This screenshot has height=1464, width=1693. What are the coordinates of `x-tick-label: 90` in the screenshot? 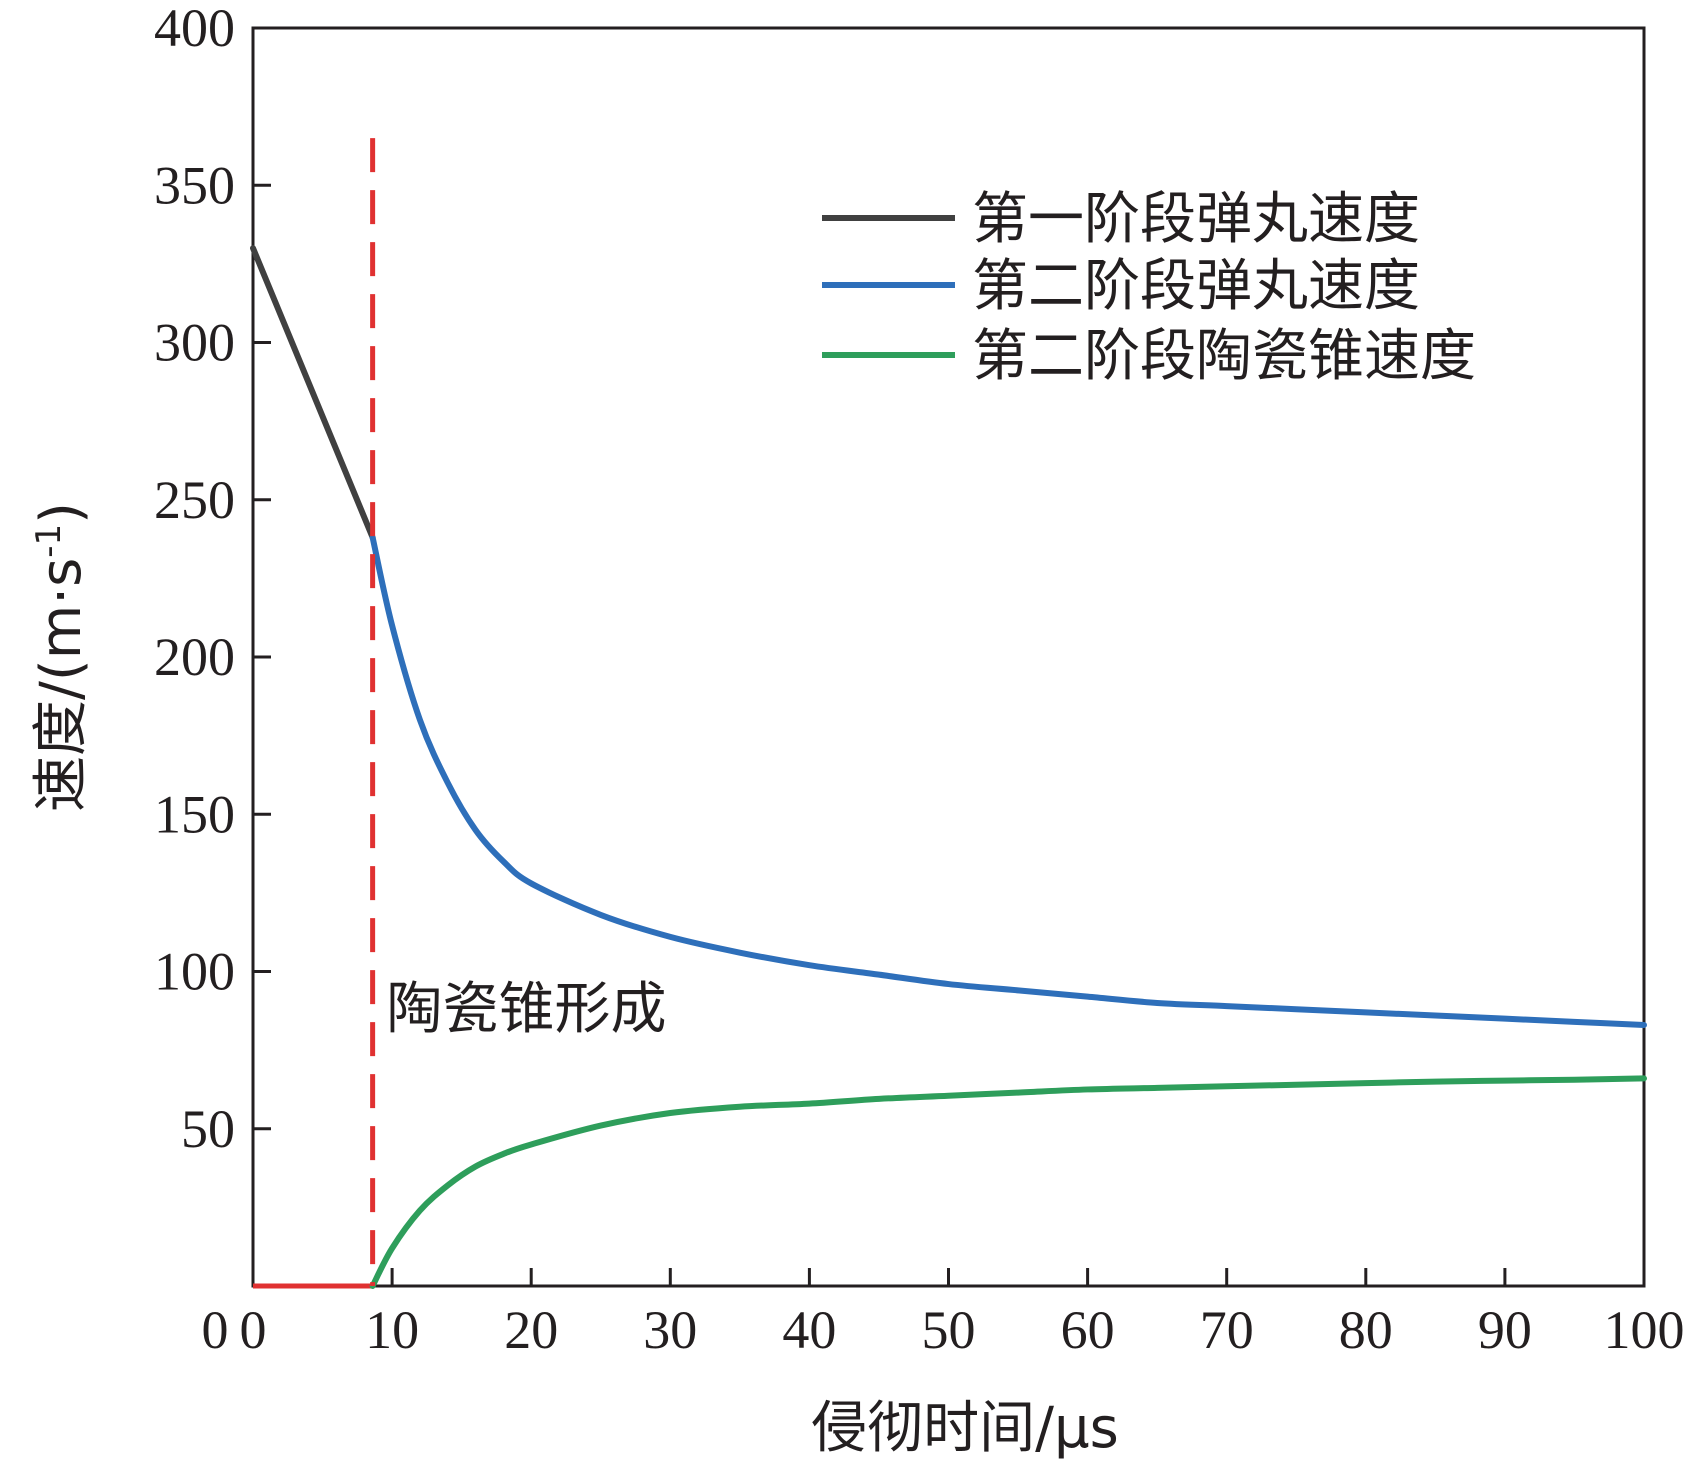 It's located at (1505, 1330).